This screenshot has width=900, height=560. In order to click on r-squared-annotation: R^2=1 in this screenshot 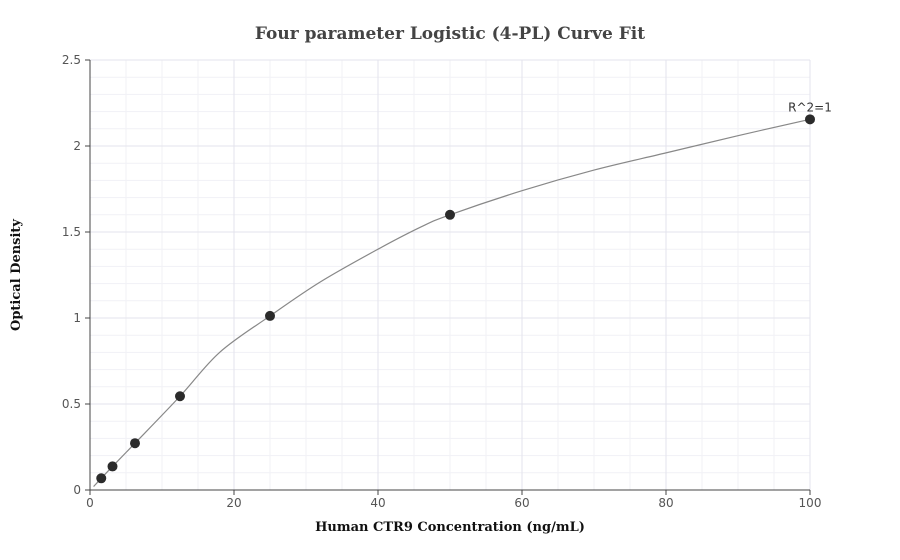, I will do `click(810, 107)`.